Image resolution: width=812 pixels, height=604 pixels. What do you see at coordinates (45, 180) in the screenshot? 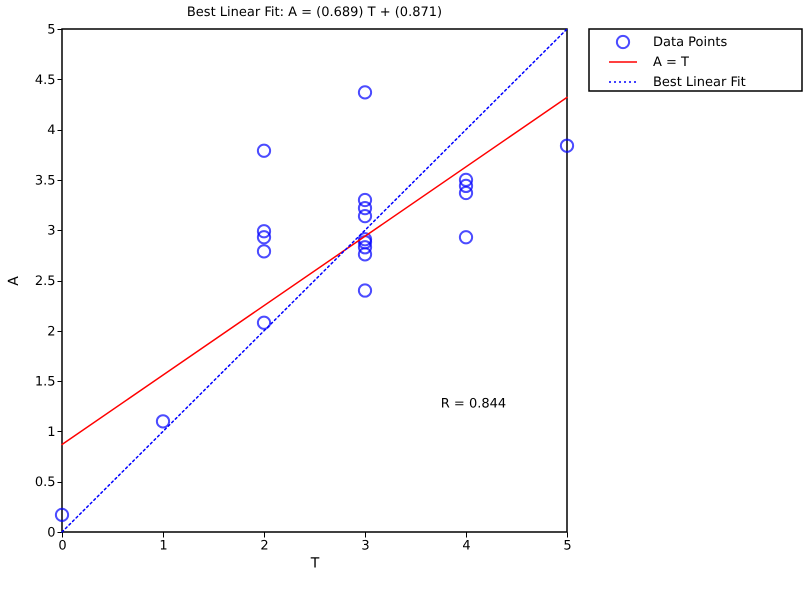
I see `y-tick-label: 3.5` at bounding box center [45, 180].